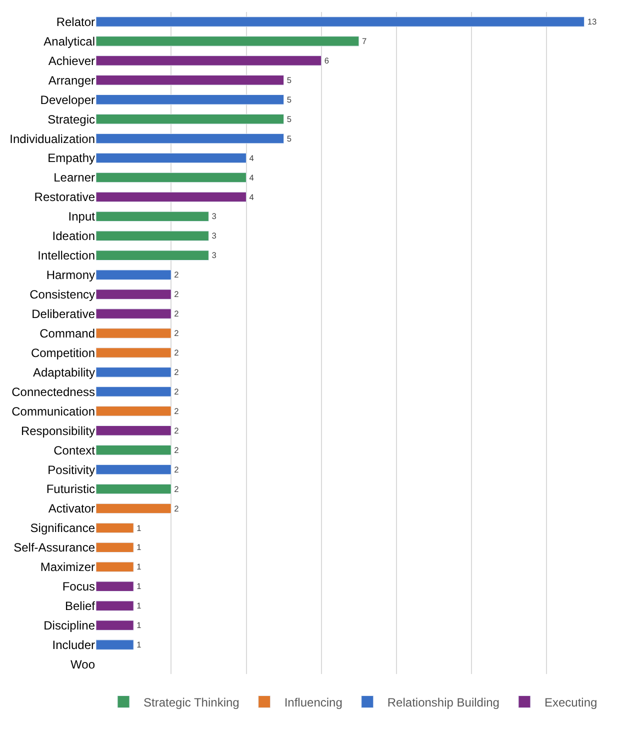 The image size is (630, 734). I want to click on y-tick-label: Connectedness, so click(53, 391).